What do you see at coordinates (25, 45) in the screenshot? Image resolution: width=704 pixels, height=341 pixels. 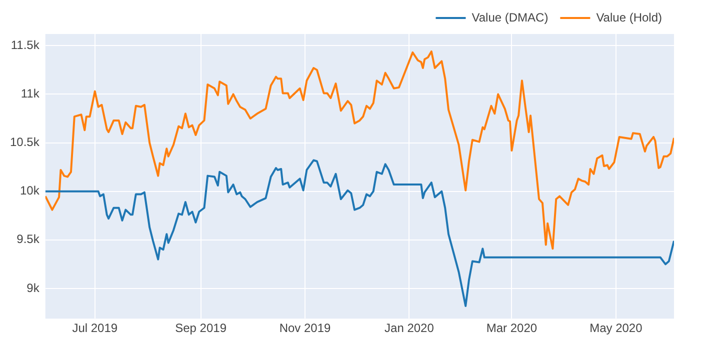 I see `y-tick-label: 11.5k` at bounding box center [25, 45].